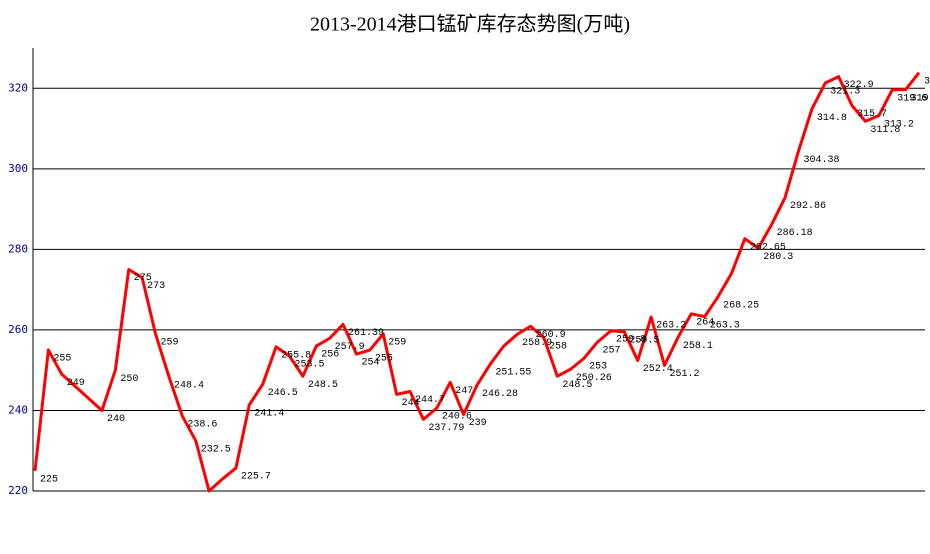  What do you see at coordinates (411, 403) in the screenshot?
I see `data-label: 244` at bounding box center [411, 403].